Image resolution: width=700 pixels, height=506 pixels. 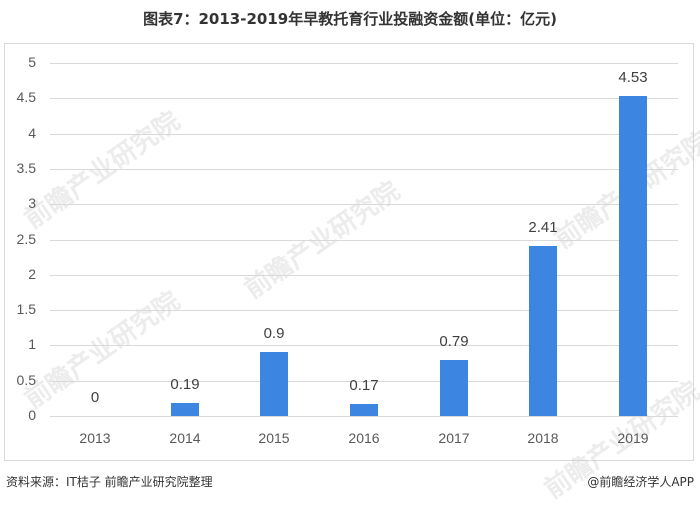 I want to click on y-tick-label: 2, so click(x=32, y=274).